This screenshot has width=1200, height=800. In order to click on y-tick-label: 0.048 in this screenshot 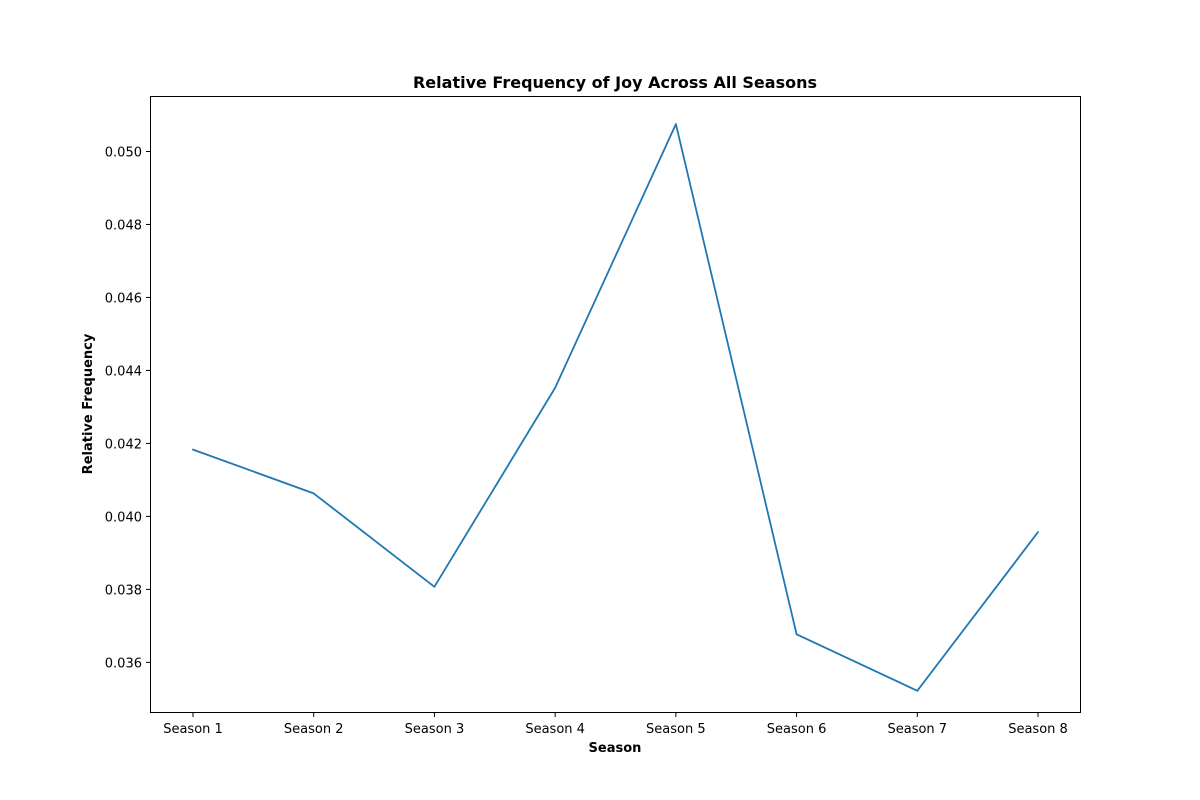, I will do `click(123, 225)`.